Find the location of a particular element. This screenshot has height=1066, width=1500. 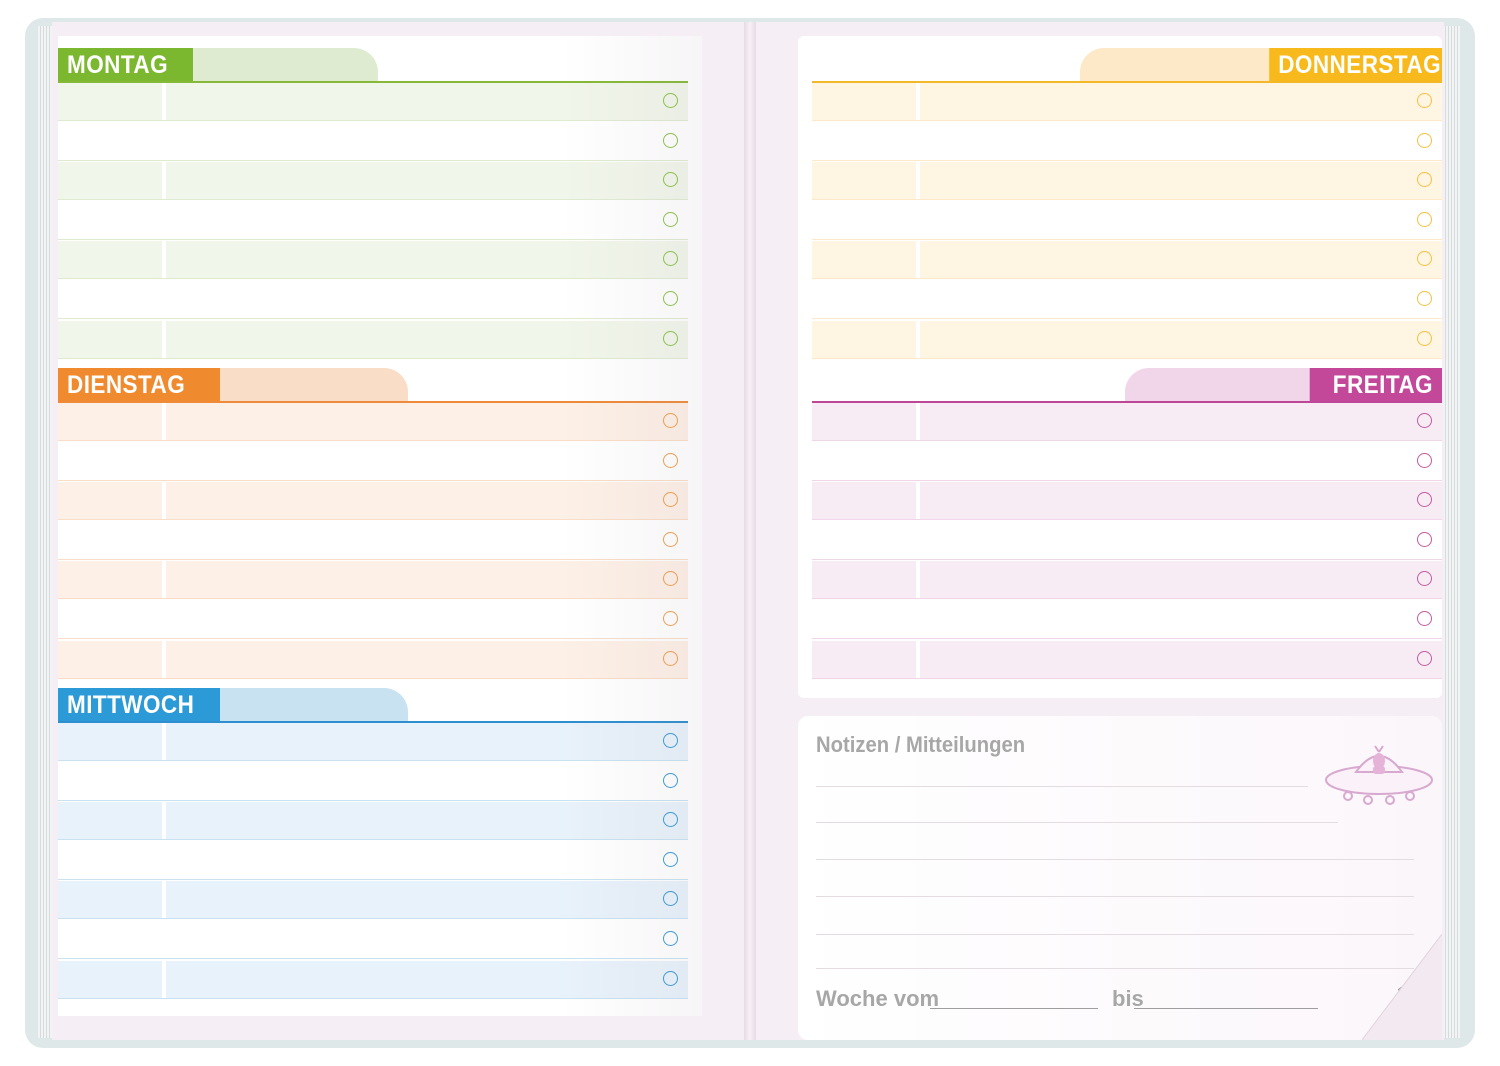

week-from-field is located at coordinates (1014, 1008).